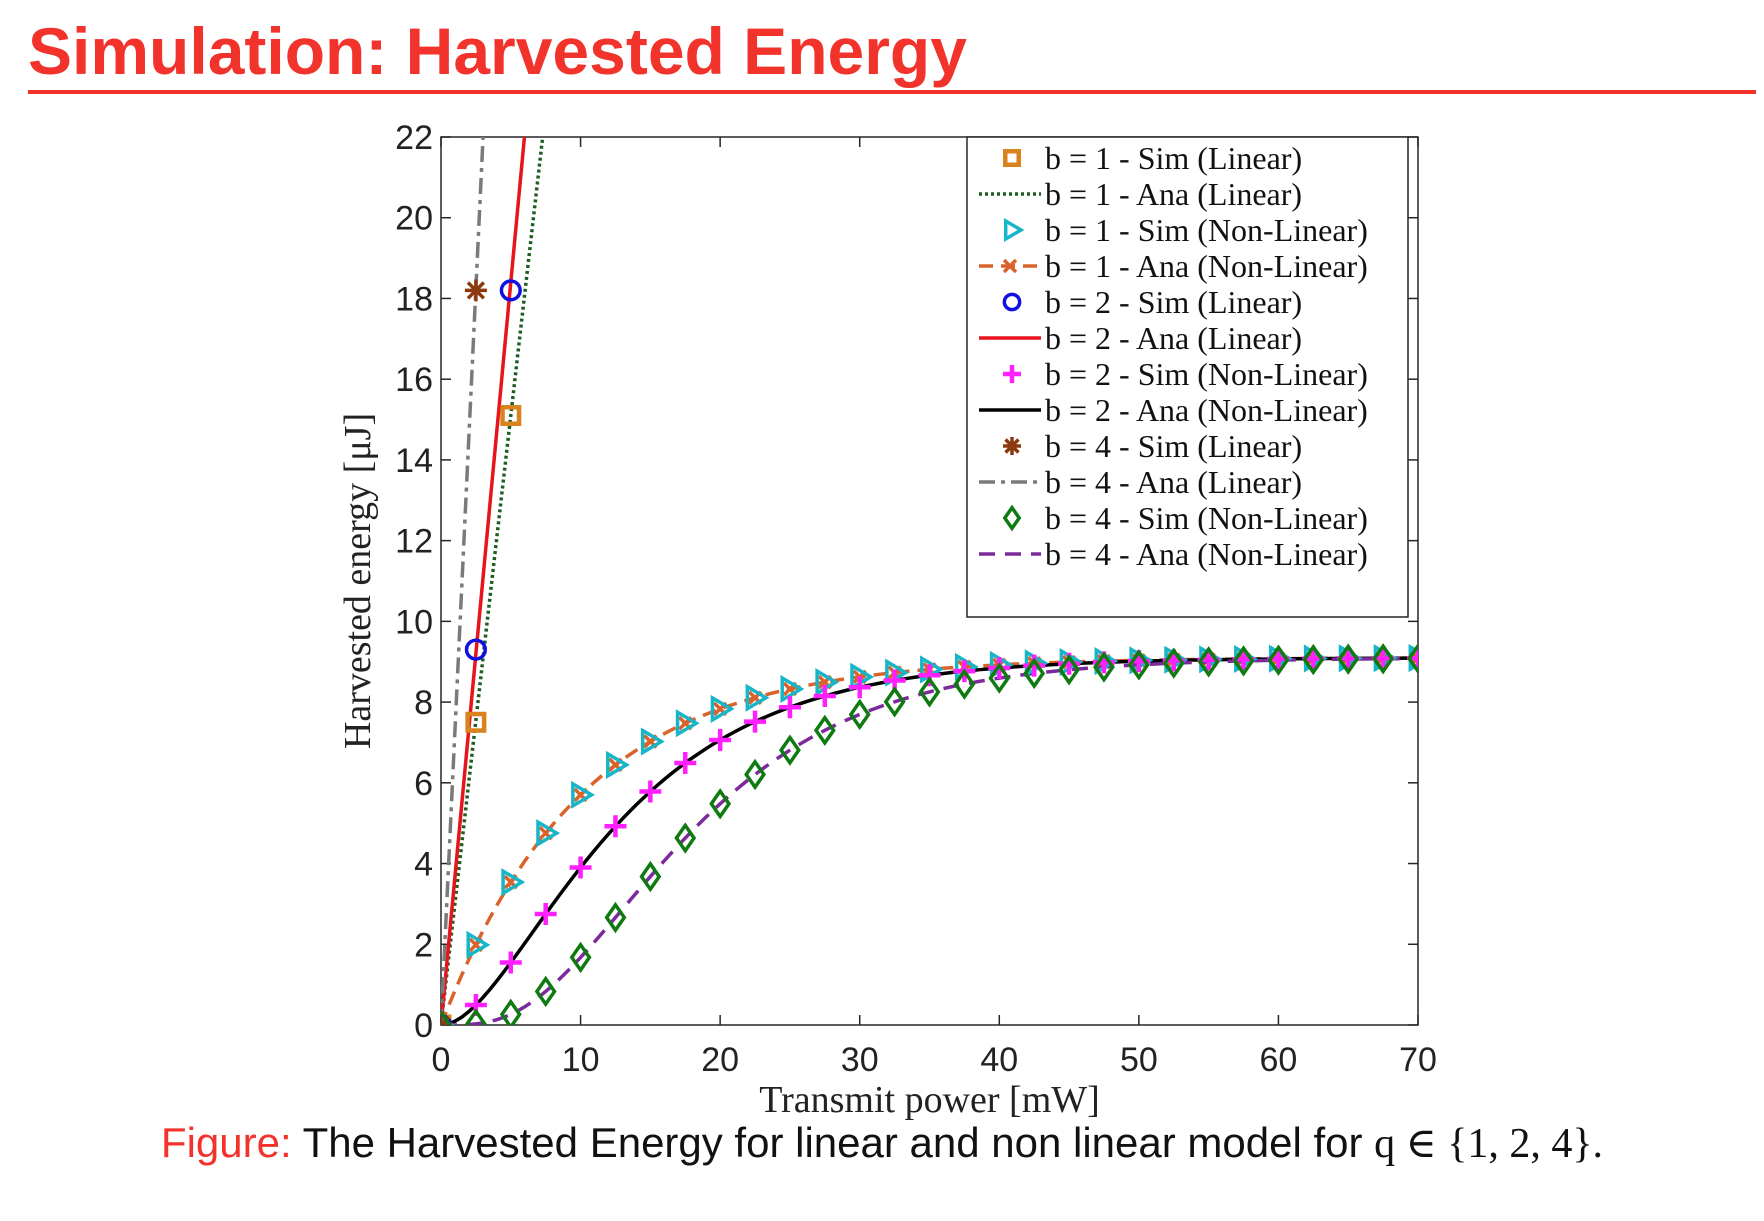 The image size is (1764, 1221). I want to click on x-tick-label: 70, so click(1418, 1060).